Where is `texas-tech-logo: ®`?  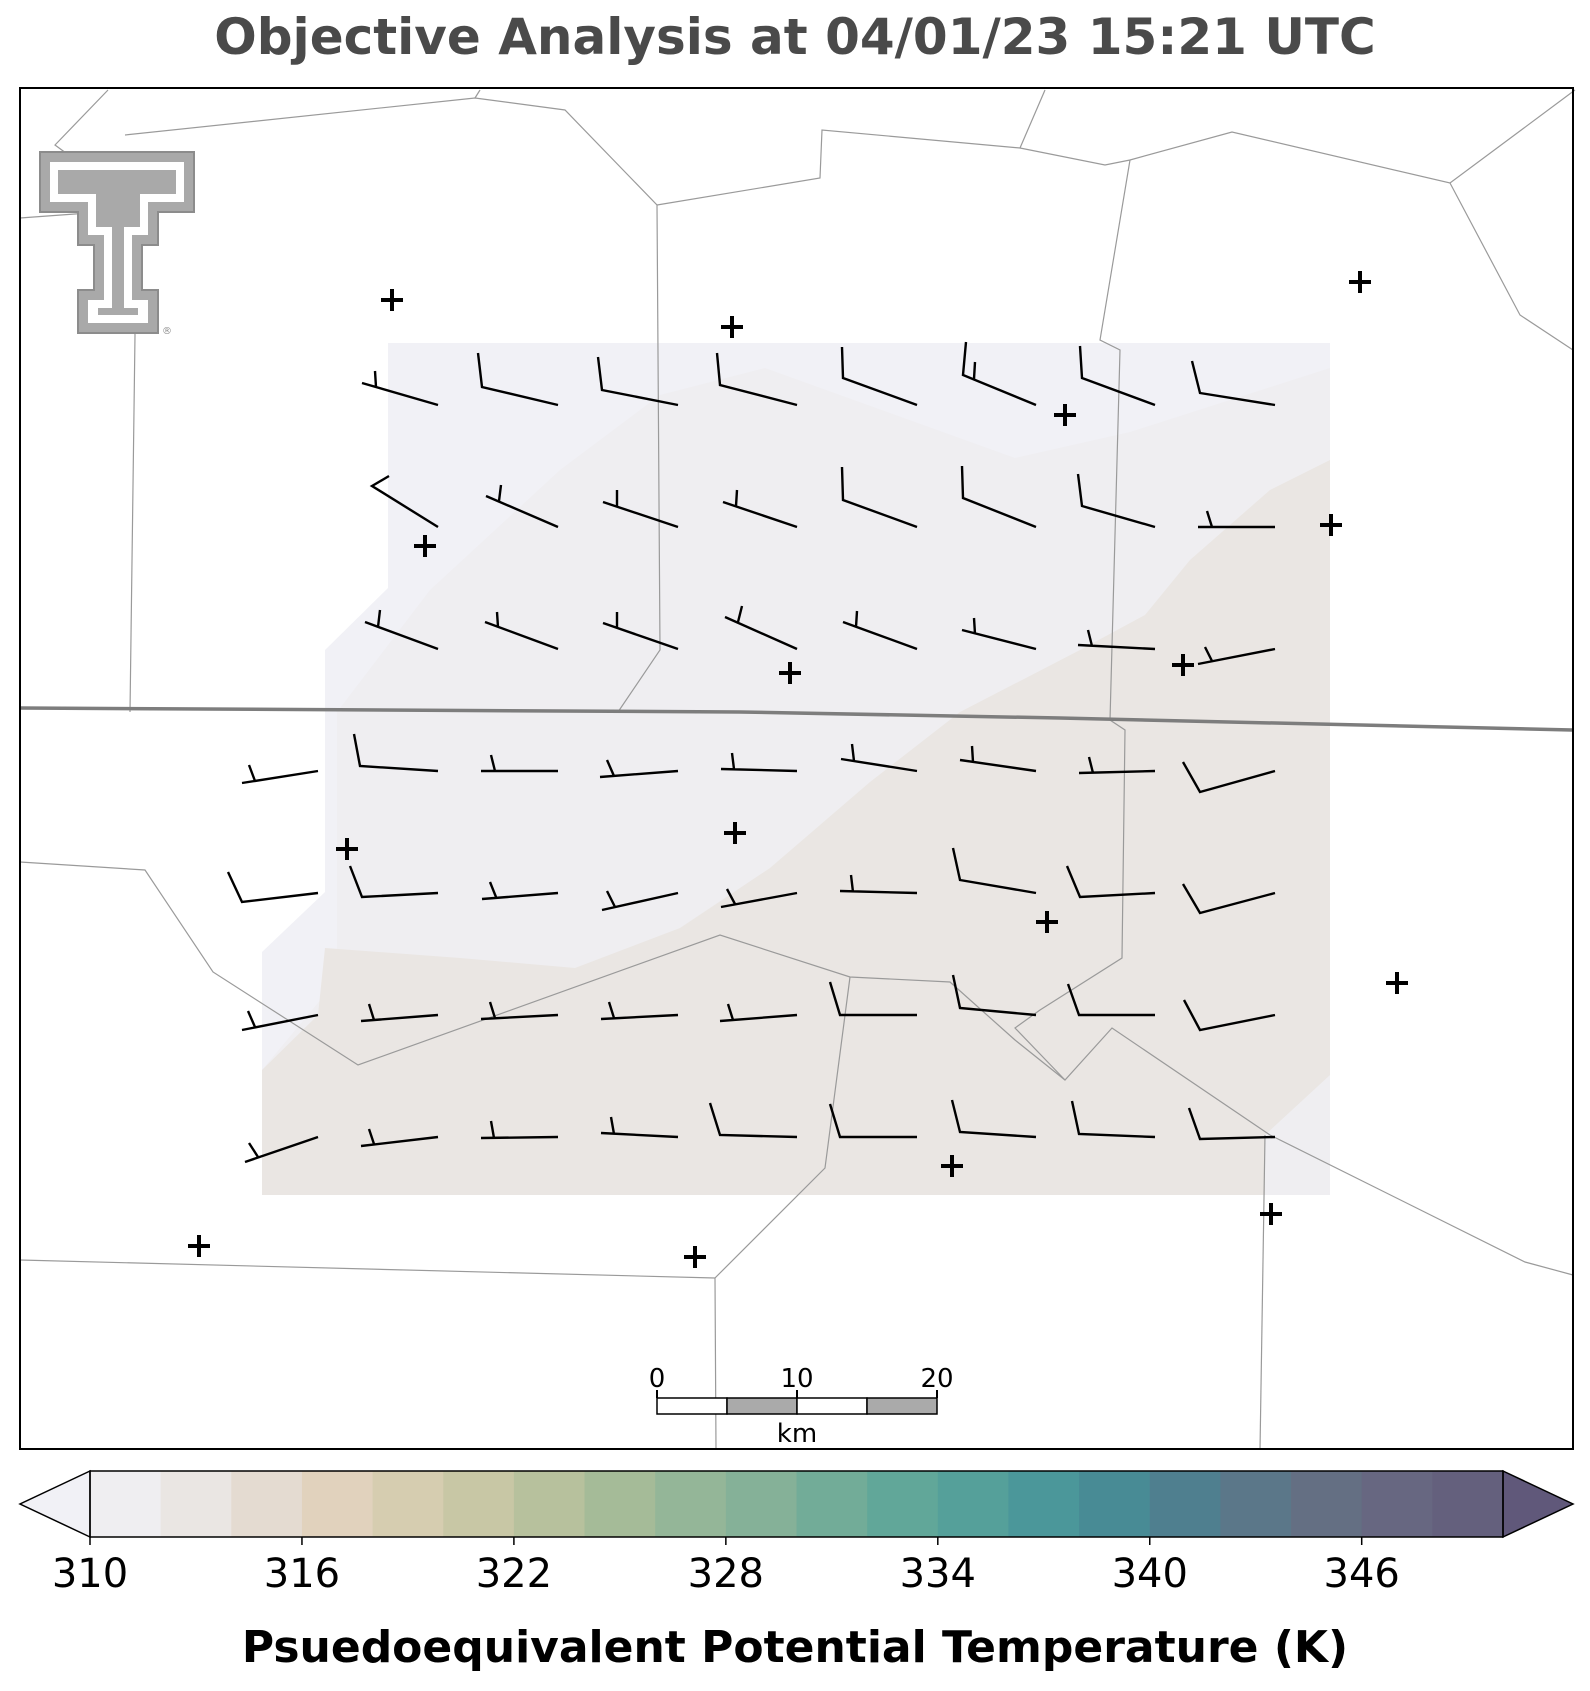
texas-tech-logo: ® is located at coordinates (117, 244).